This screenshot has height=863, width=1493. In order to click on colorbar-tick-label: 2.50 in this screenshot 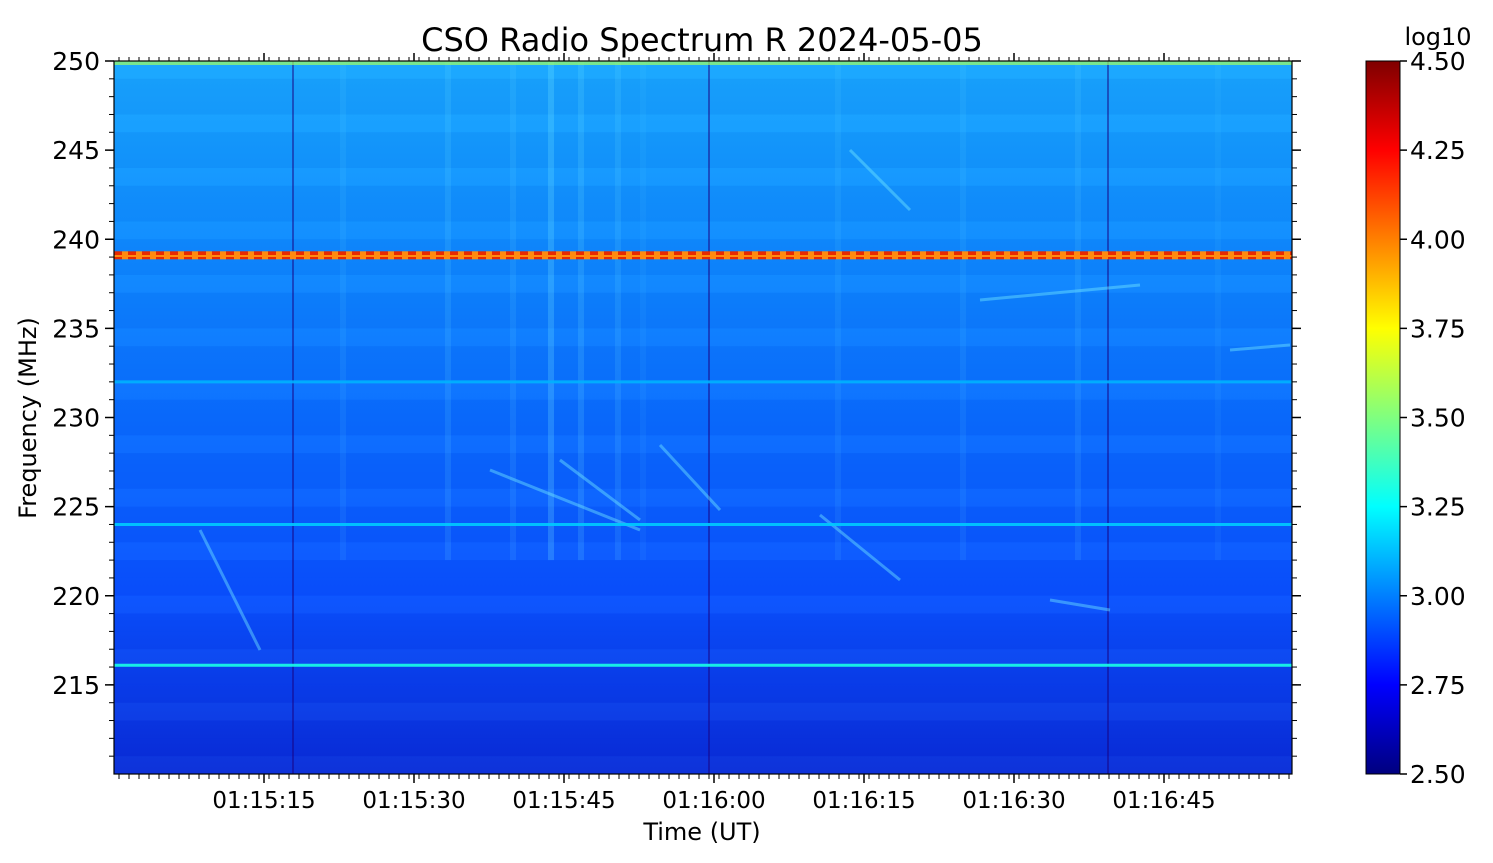, I will do `click(1438, 774)`.